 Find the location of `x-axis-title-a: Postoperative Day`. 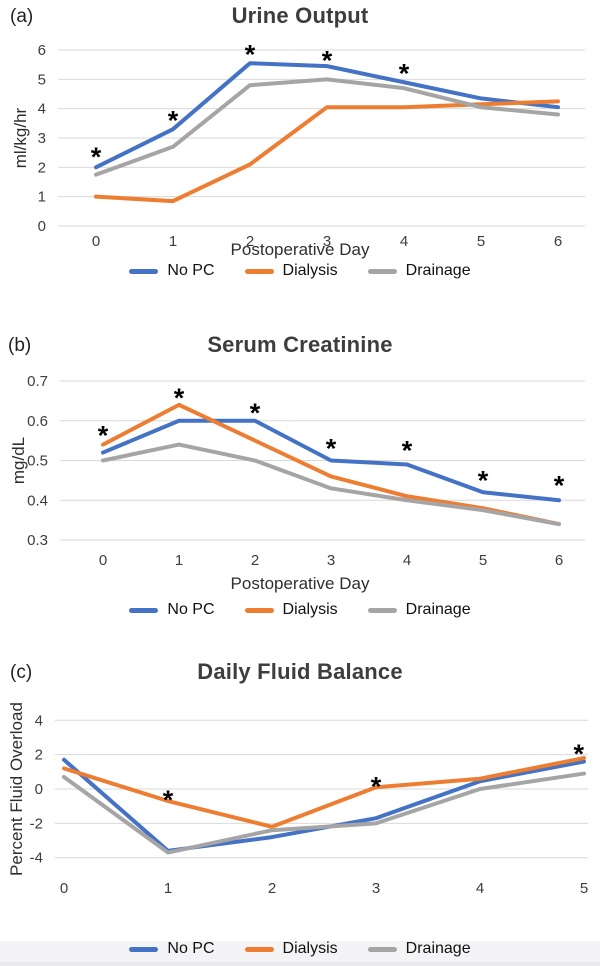

x-axis-title-a: Postoperative Day is located at coordinates (300, 249).